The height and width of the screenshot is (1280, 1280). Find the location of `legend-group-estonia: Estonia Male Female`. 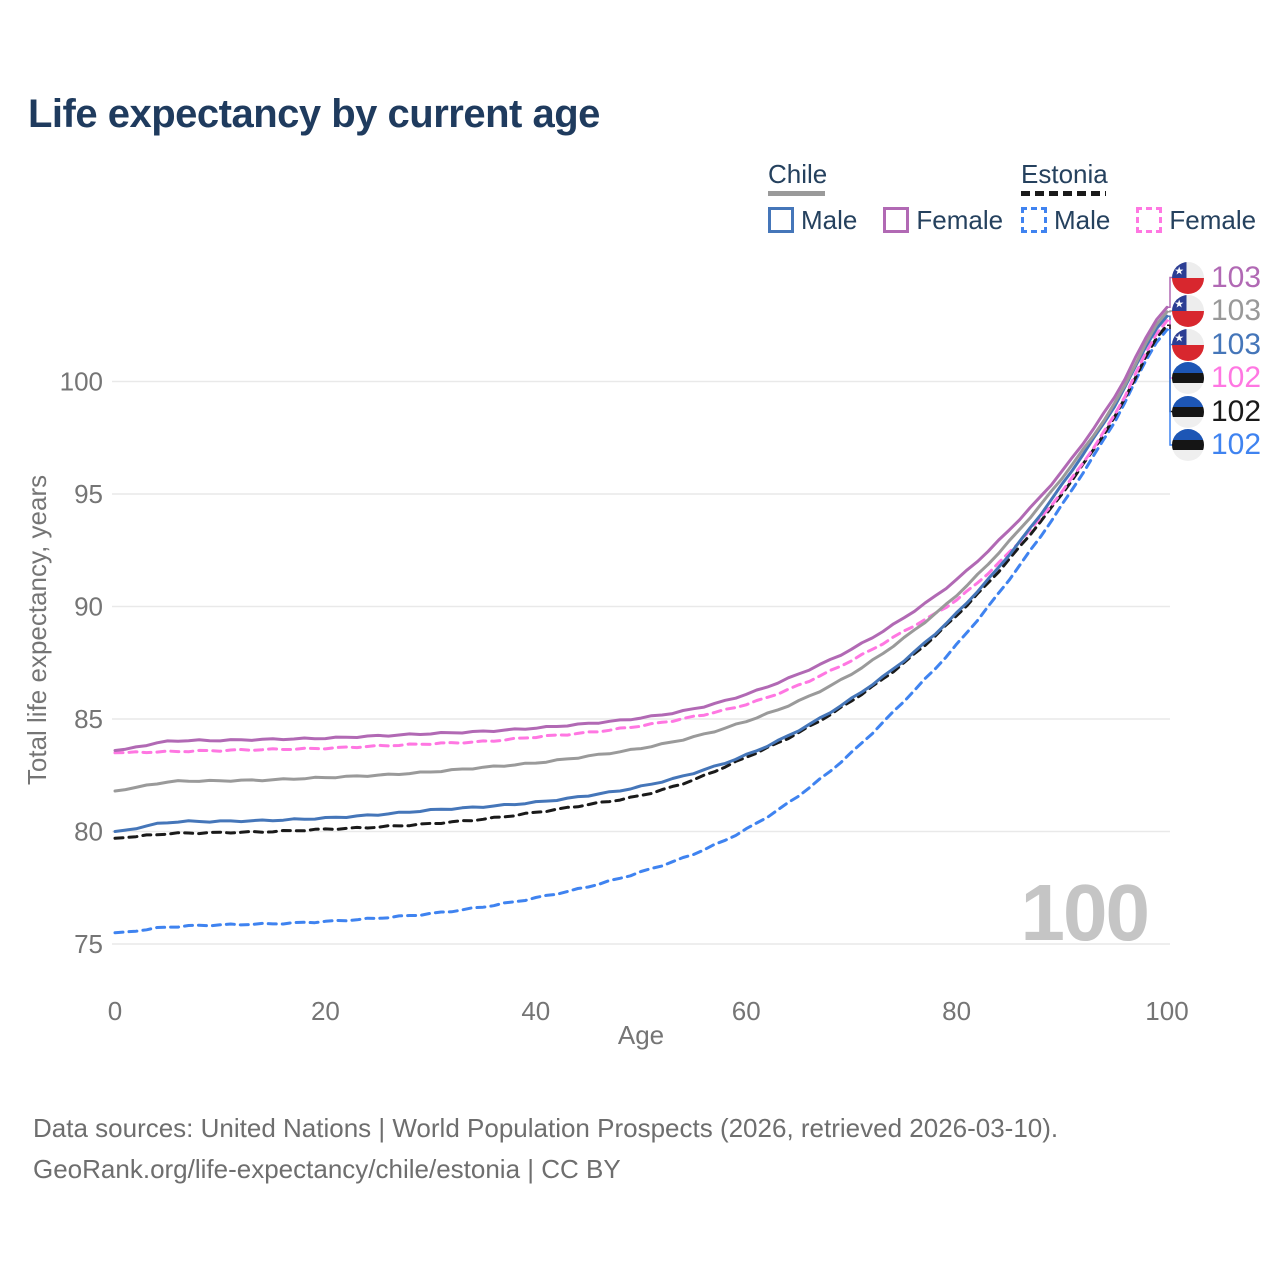

legend-group-estonia: Estonia Male Female is located at coordinates (1150, 198).